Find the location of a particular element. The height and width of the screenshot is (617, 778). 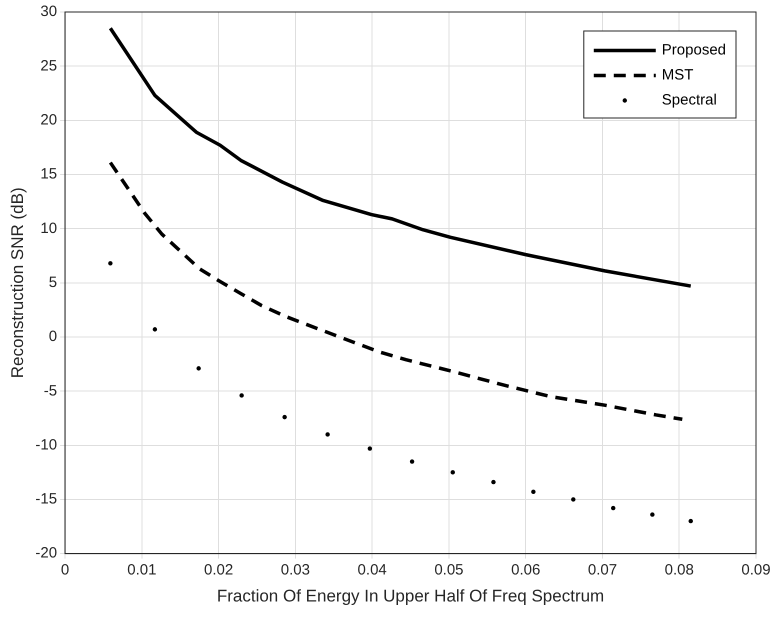

x-tick-label: 0.07 is located at coordinates (603, 570).